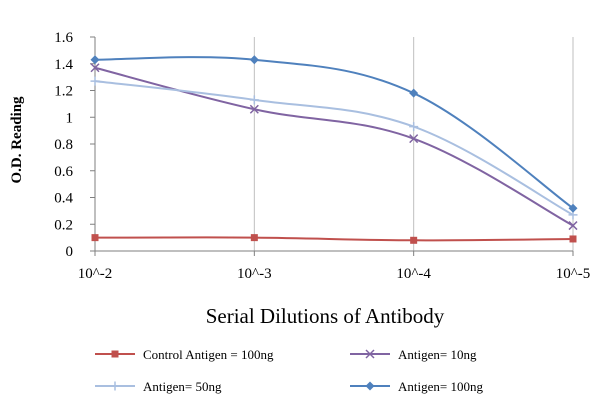 The image size is (600, 402). I want to click on legend-item: Antigen= 50ng, so click(158, 386).